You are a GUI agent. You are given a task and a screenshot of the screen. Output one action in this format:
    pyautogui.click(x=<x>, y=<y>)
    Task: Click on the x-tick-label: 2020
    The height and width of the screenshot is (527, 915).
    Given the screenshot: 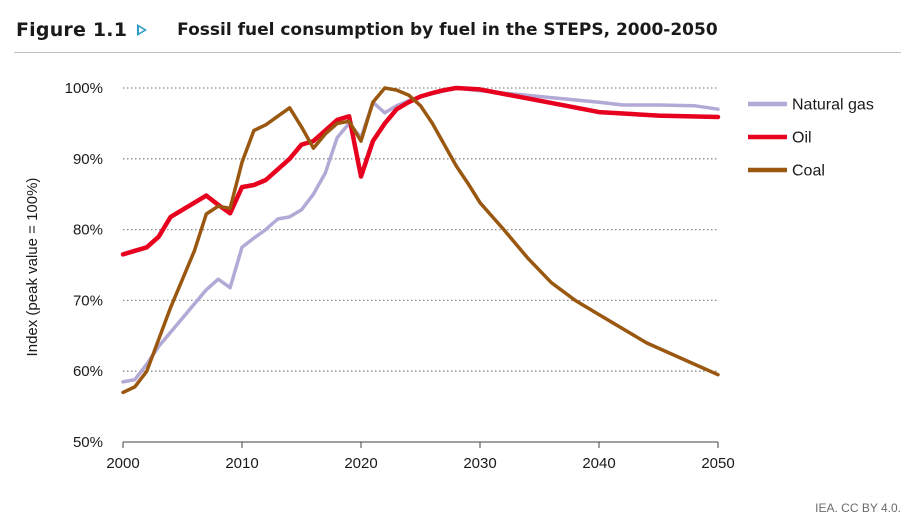 What is the action you would take?
    pyautogui.click(x=360, y=463)
    